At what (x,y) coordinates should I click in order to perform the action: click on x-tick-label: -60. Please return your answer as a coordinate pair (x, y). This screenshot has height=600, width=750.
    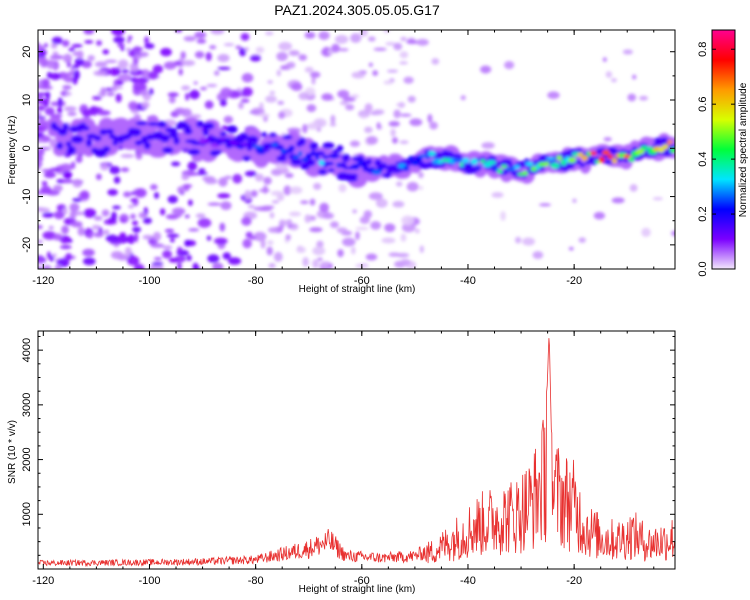
    Looking at the image, I should click on (362, 281).